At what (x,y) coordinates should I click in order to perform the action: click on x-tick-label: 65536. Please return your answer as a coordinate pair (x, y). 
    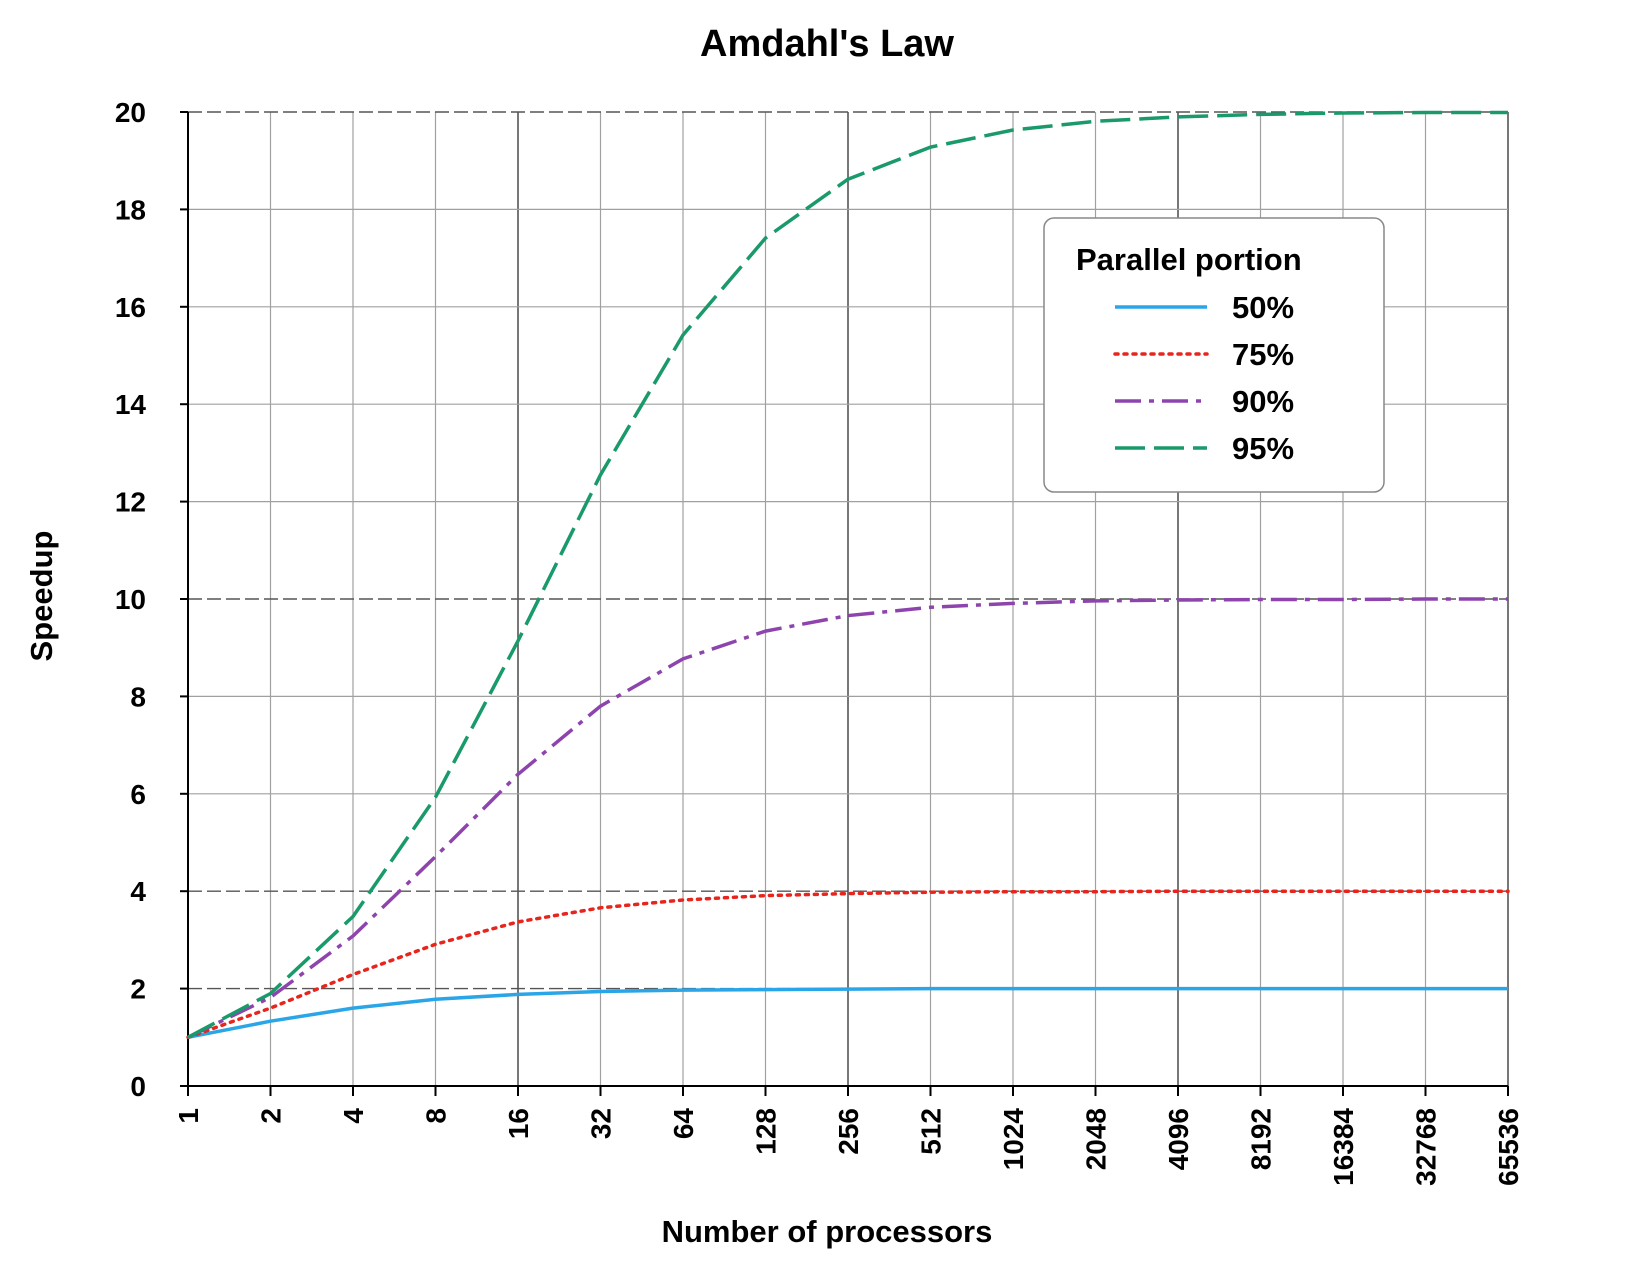
    Looking at the image, I should click on (1508, 1147).